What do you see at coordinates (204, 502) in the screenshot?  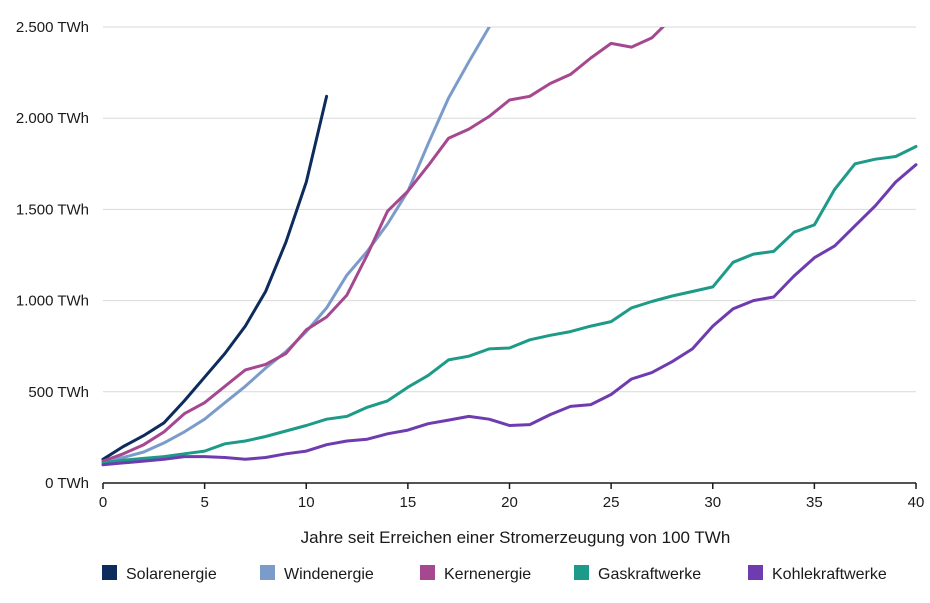 I see `x-tick-label: 5` at bounding box center [204, 502].